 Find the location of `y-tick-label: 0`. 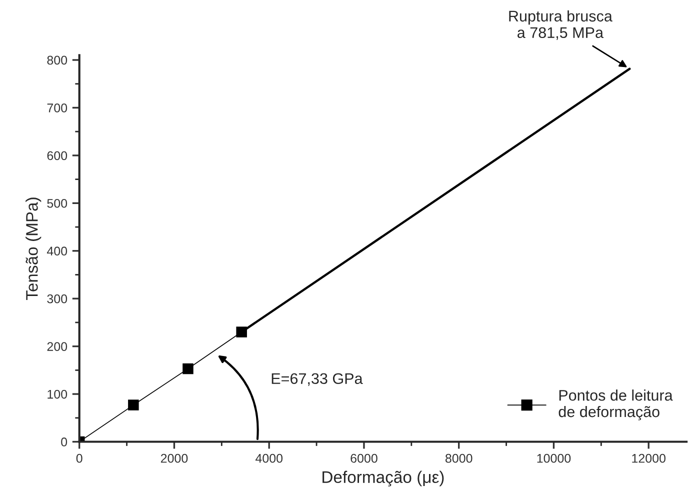

y-tick-label: 0 is located at coordinates (64, 442).